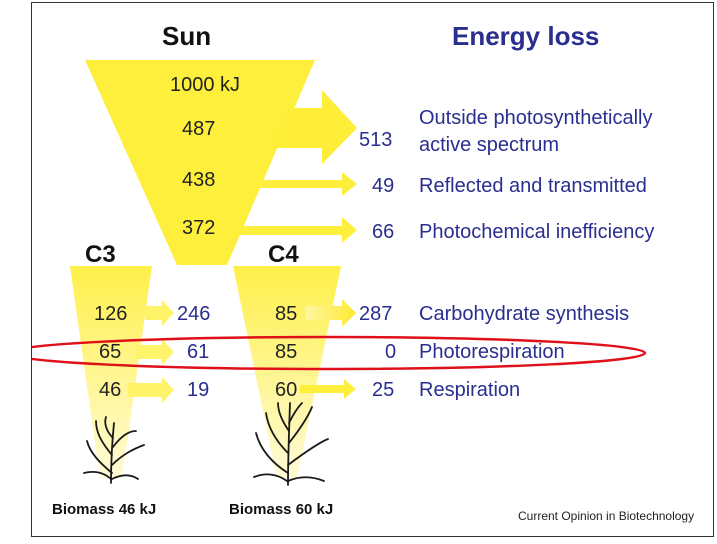 The height and width of the screenshot is (544, 717). I want to click on loss-value: 66, so click(383, 232).